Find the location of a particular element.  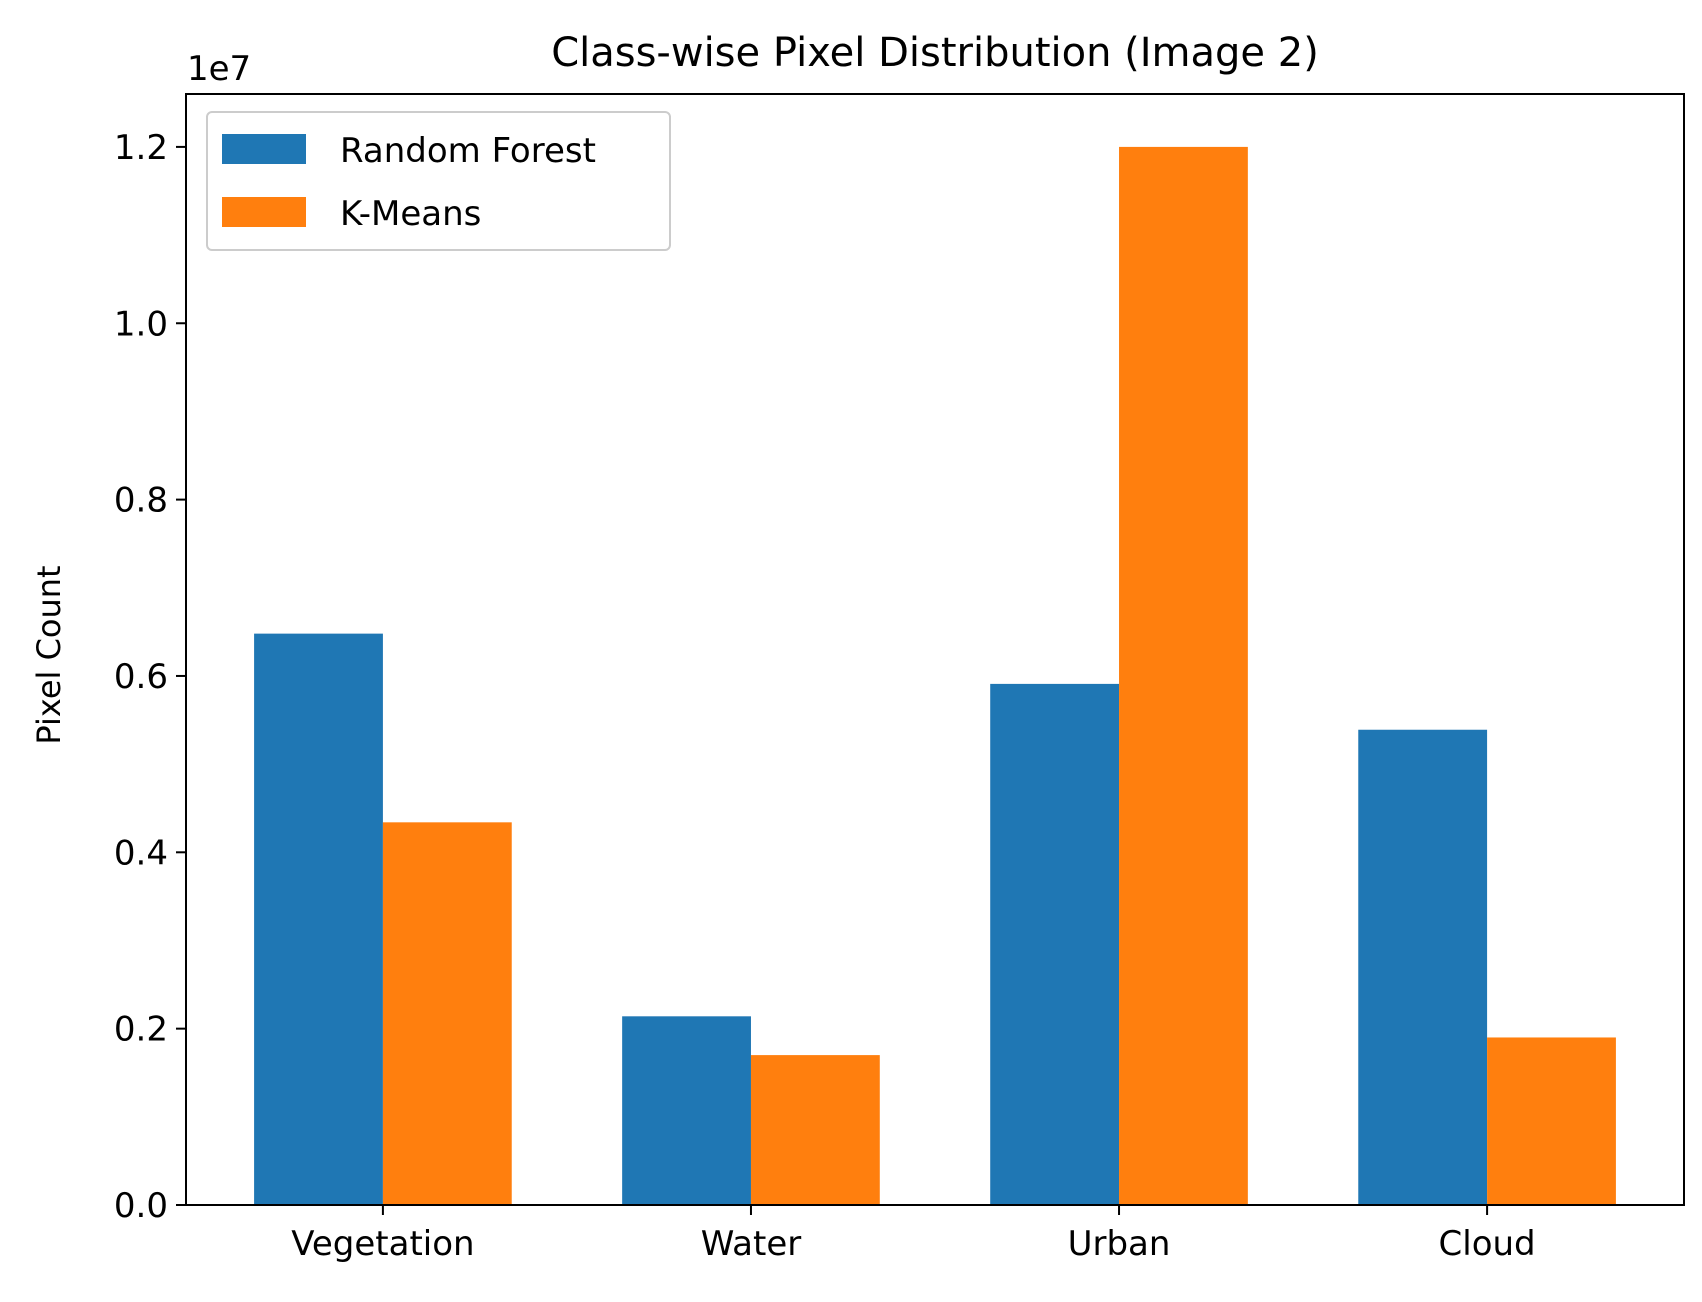

legend-swatch-random-forest is located at coordinates (264, 149).